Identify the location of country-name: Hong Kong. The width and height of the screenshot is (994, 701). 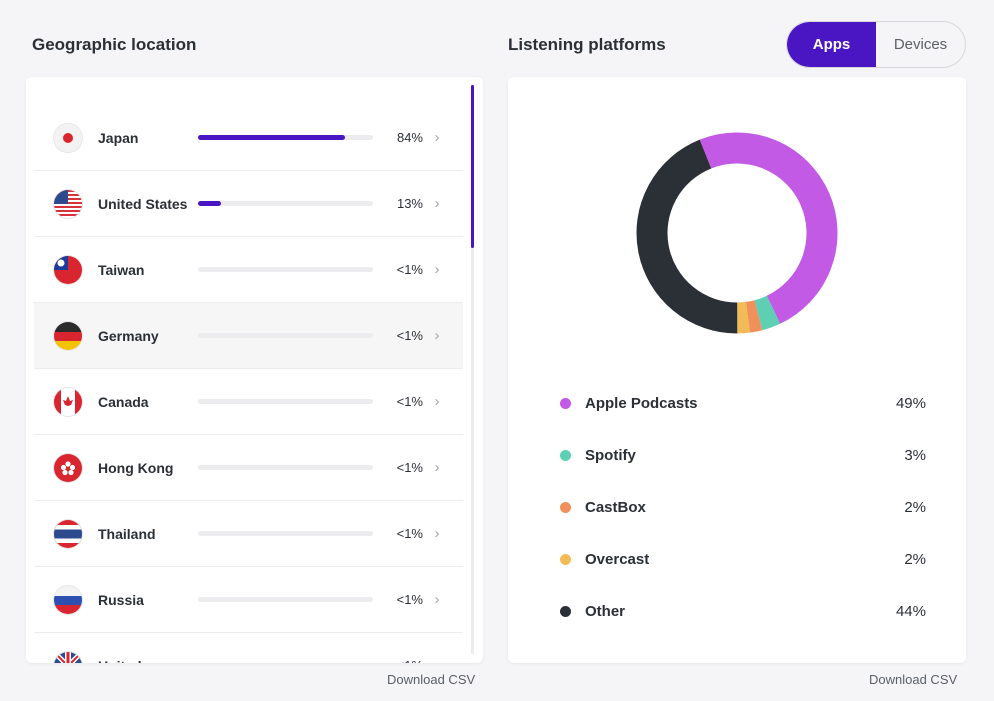
(136, 467).